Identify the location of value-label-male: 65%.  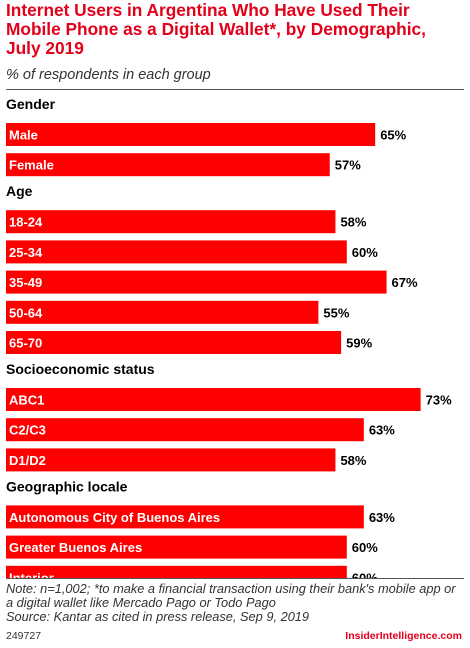
(393, 135).